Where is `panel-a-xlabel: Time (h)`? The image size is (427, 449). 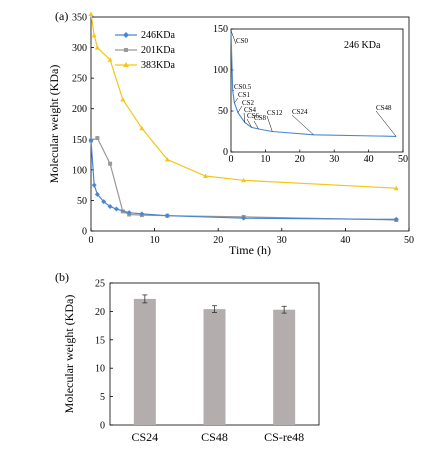
panel-a-xlabel: Time (h) is located at coordinates (250, 250).